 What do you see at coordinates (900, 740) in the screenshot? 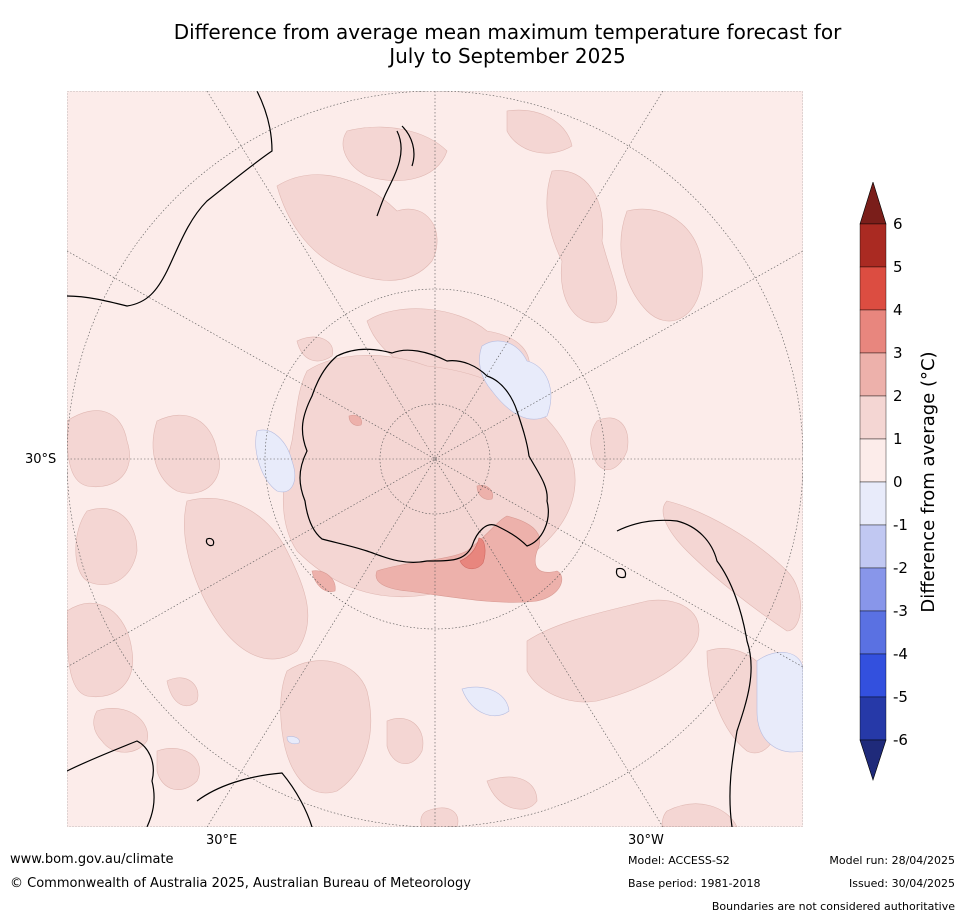
I see `colorbar-tick-label: -6` at bounding box center [900, 740].